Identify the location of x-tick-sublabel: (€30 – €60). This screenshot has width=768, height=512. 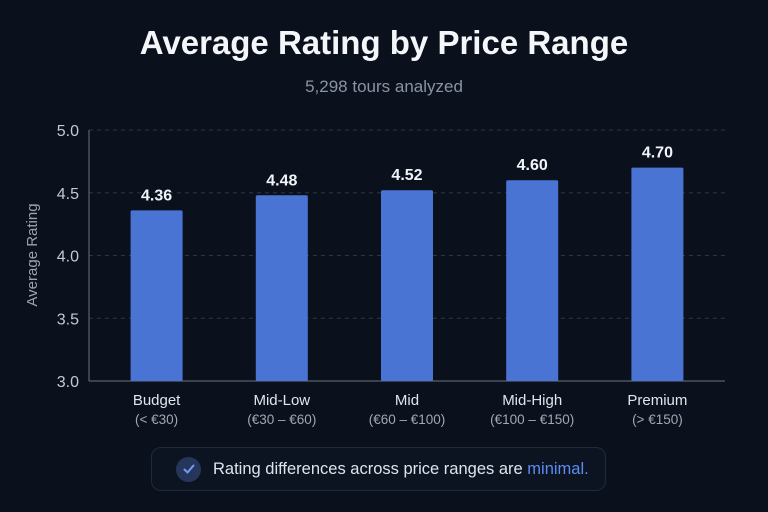
(281, 419).